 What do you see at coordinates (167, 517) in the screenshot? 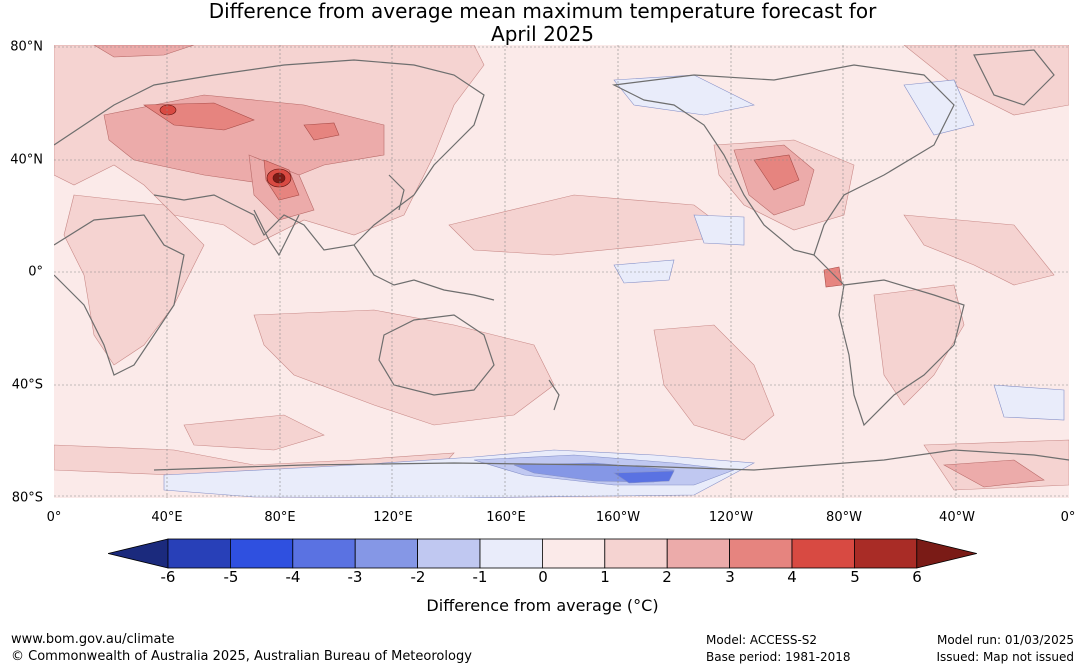
I see `lon-label-40e: 40°E` at bounding box center [167, 517].